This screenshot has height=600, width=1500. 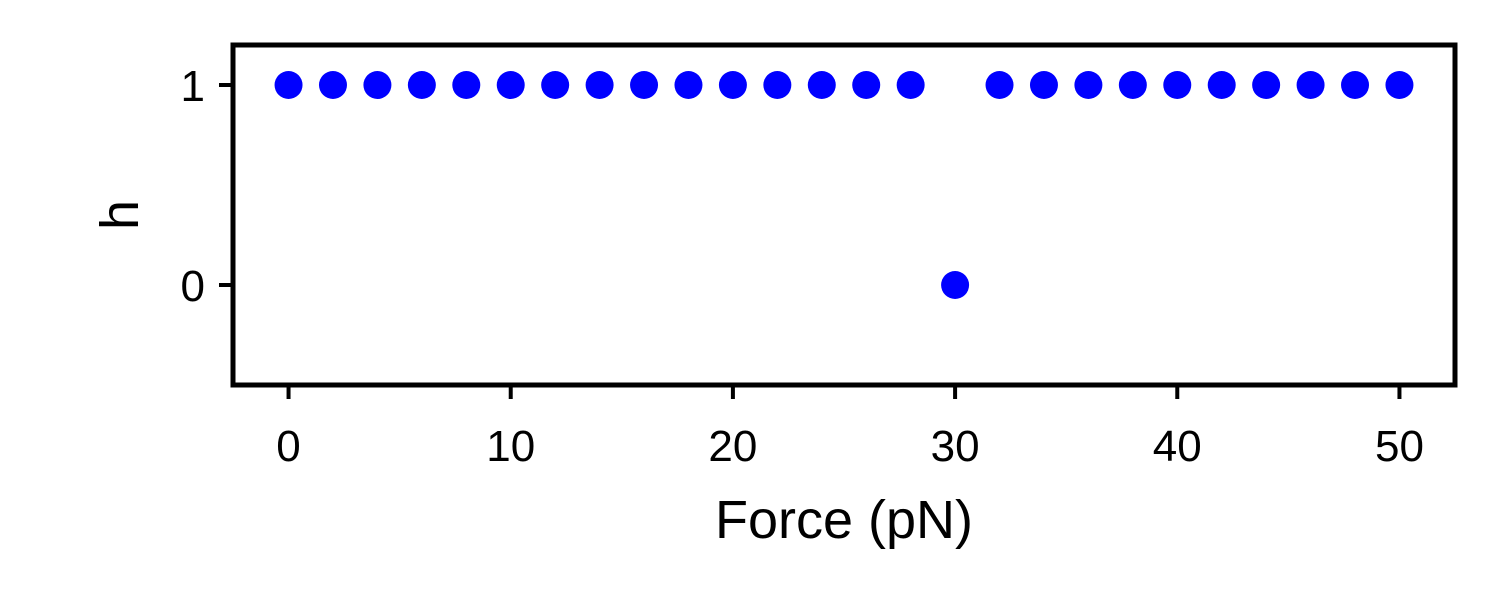 I want to click on y-tick-label: 0, so click(x=193, y=286).